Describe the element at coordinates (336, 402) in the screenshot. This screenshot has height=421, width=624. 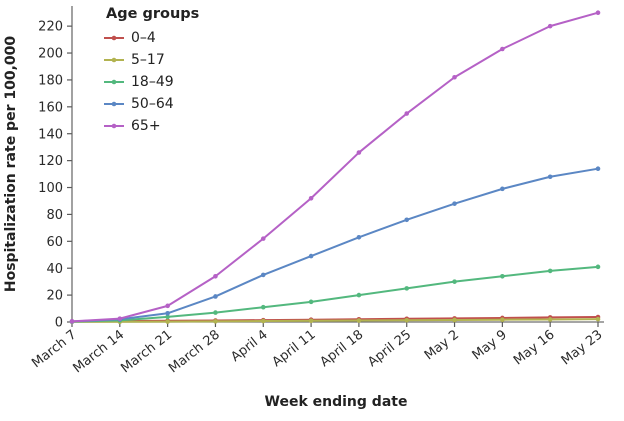
I see `x-axis-title: Week ending date` at that location.